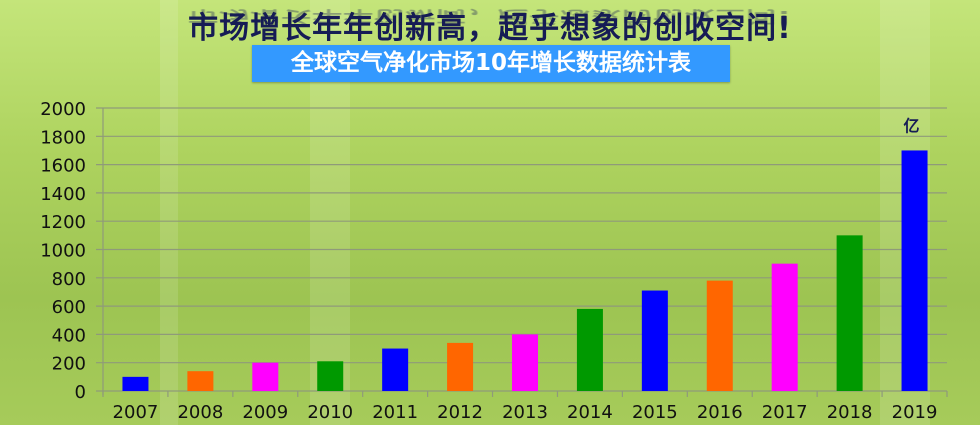 This screenshot has height=425, width=980. I want to click on x-tick-label: 2010, so click(330, 412).